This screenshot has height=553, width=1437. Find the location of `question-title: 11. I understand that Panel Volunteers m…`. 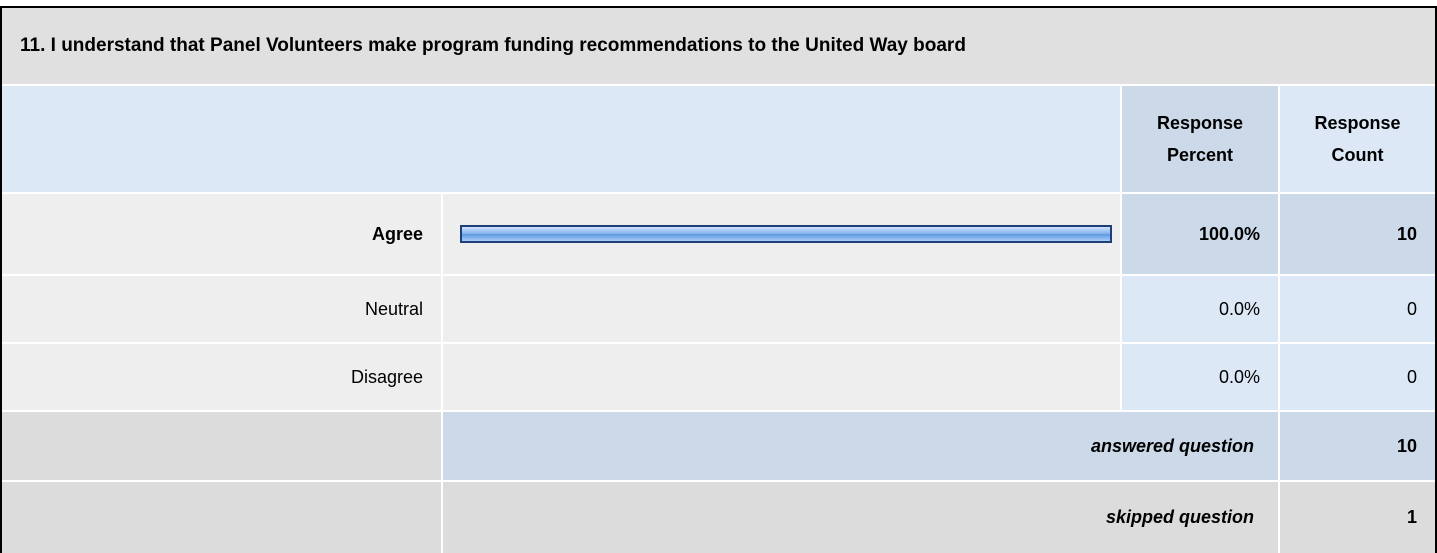

question-title: 11. I understand that Panel Volunteers m… is located at coordinates (718, 46).